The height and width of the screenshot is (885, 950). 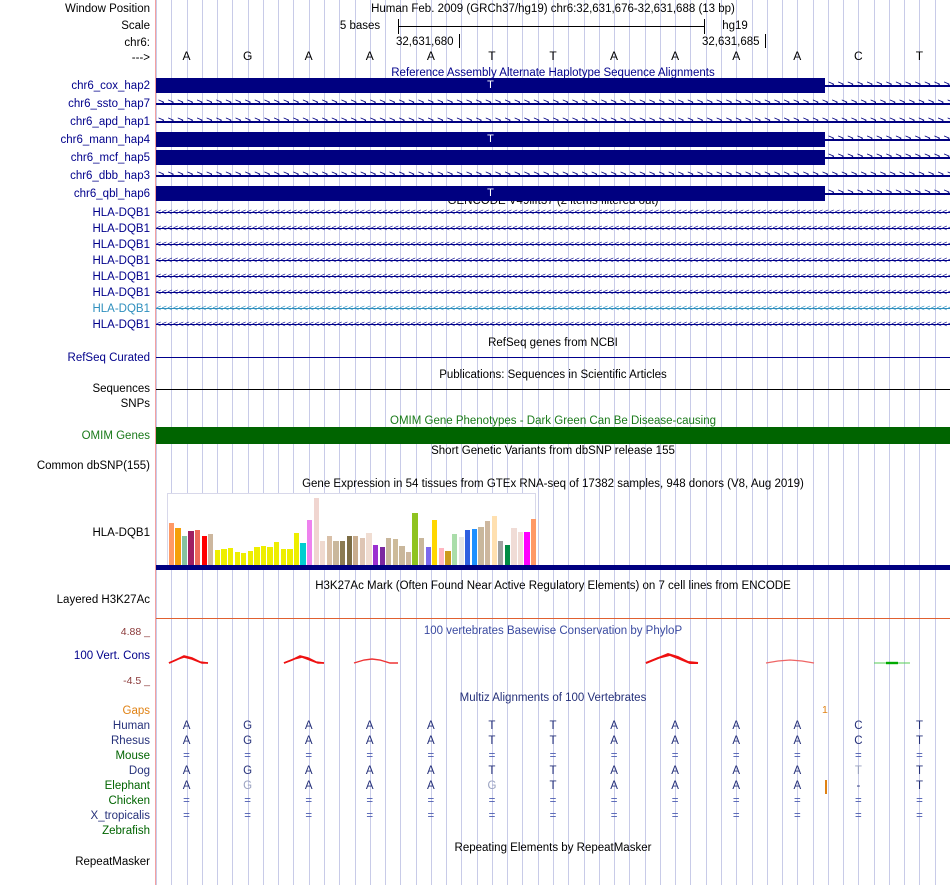 What do you see at coordinates (103, 600) in the screenshot?
I see `h3k27ac-label: Layered H3K27Ac` at bounding box center [103, 600].